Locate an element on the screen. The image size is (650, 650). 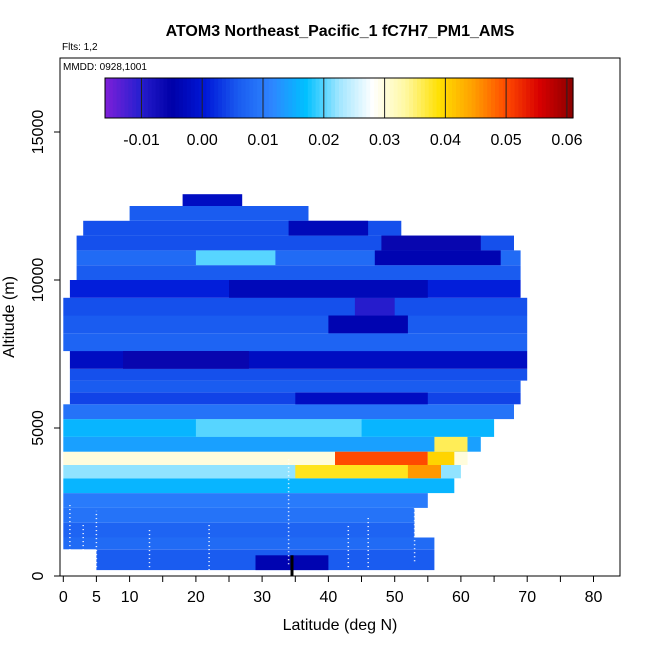
x-tick-label: 0 is located at coordinates (63, 597).